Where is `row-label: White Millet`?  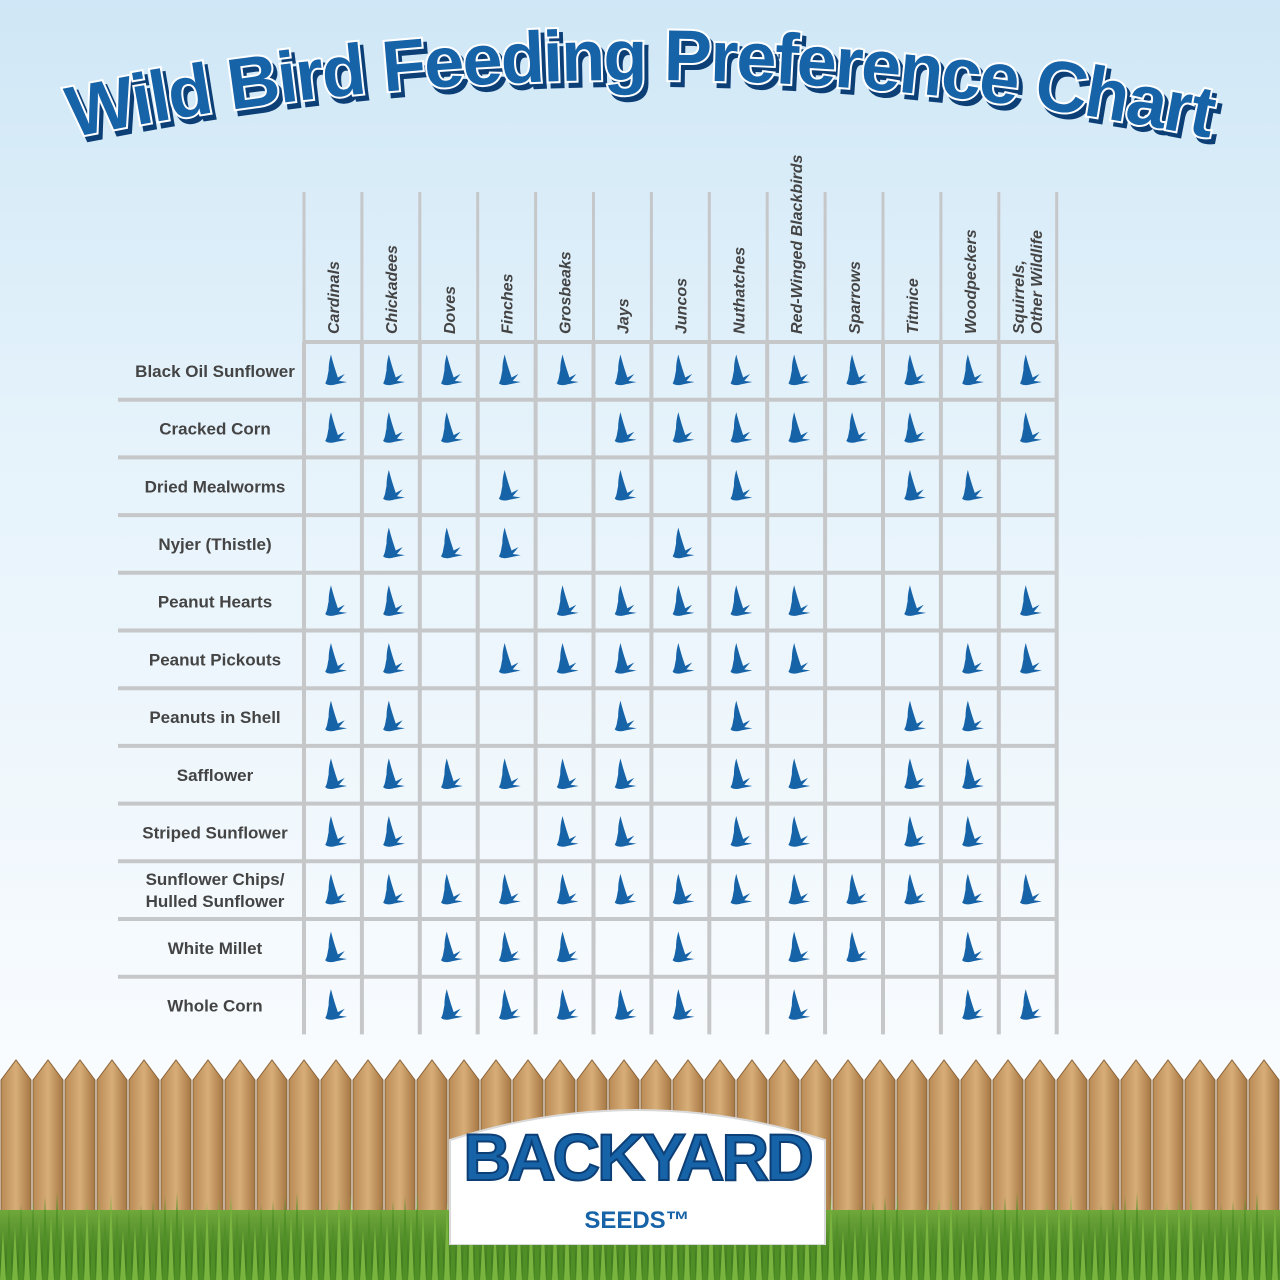
row-label: White Millet is located at coordinates (215, 948).